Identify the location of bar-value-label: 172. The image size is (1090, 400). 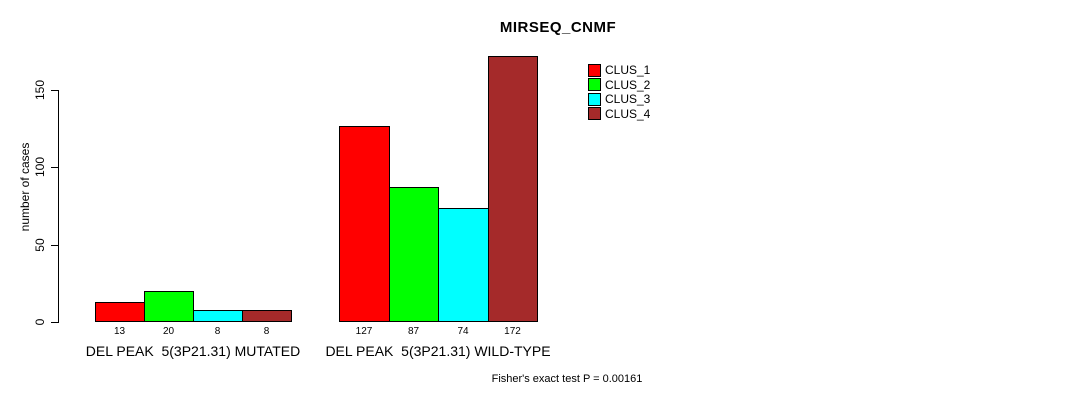
(512, 331).